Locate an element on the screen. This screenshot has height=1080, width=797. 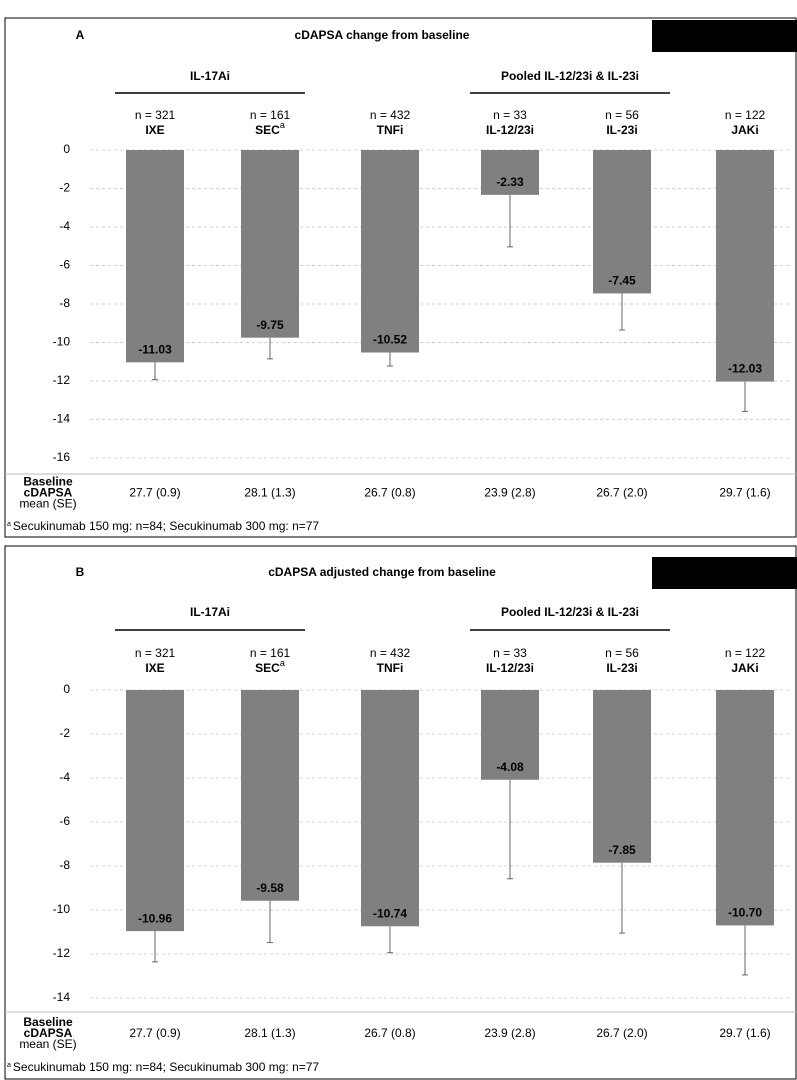
category-label: TNFi is located at coordinates (390, 668).